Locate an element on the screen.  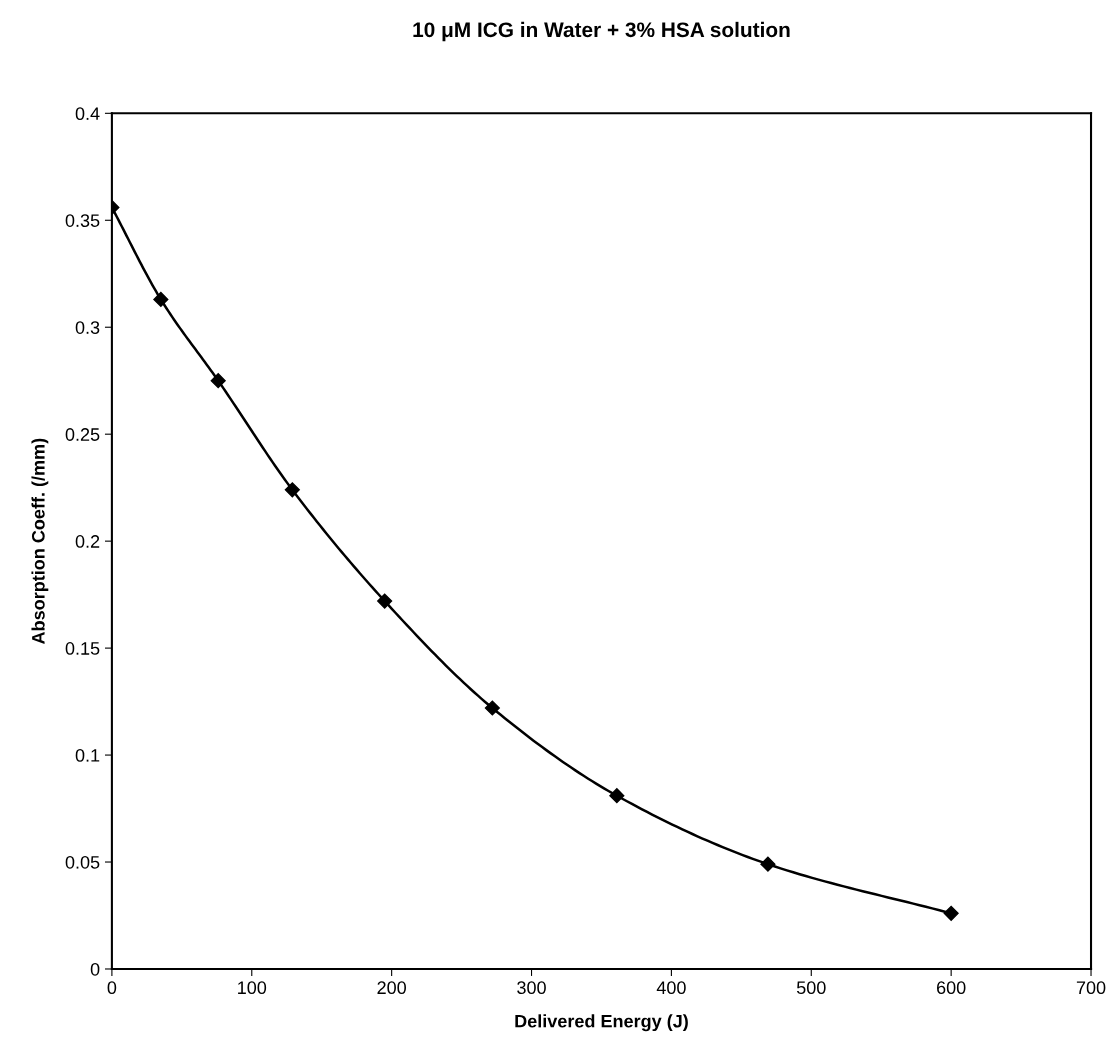
y-tick-label: 0.35 is located at coordinates (82, 220).